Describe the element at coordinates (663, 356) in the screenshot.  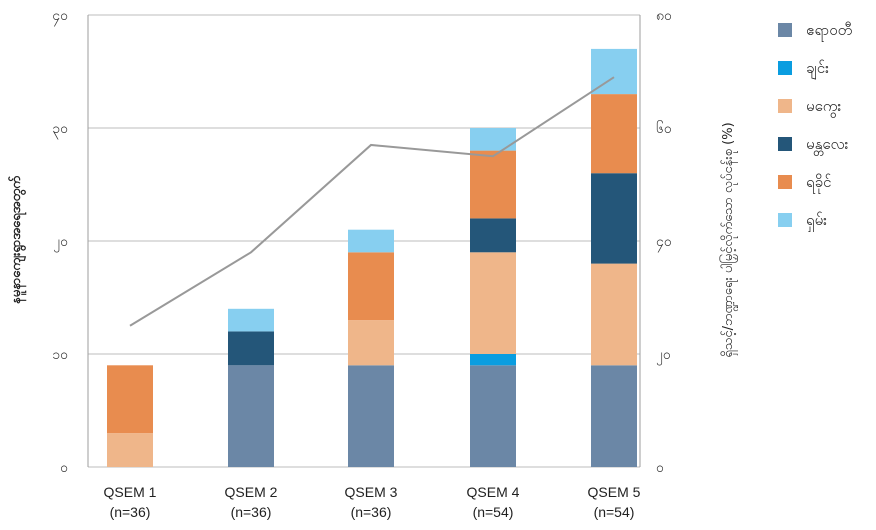
I see `right-tick-label: ၂၀` at that location.